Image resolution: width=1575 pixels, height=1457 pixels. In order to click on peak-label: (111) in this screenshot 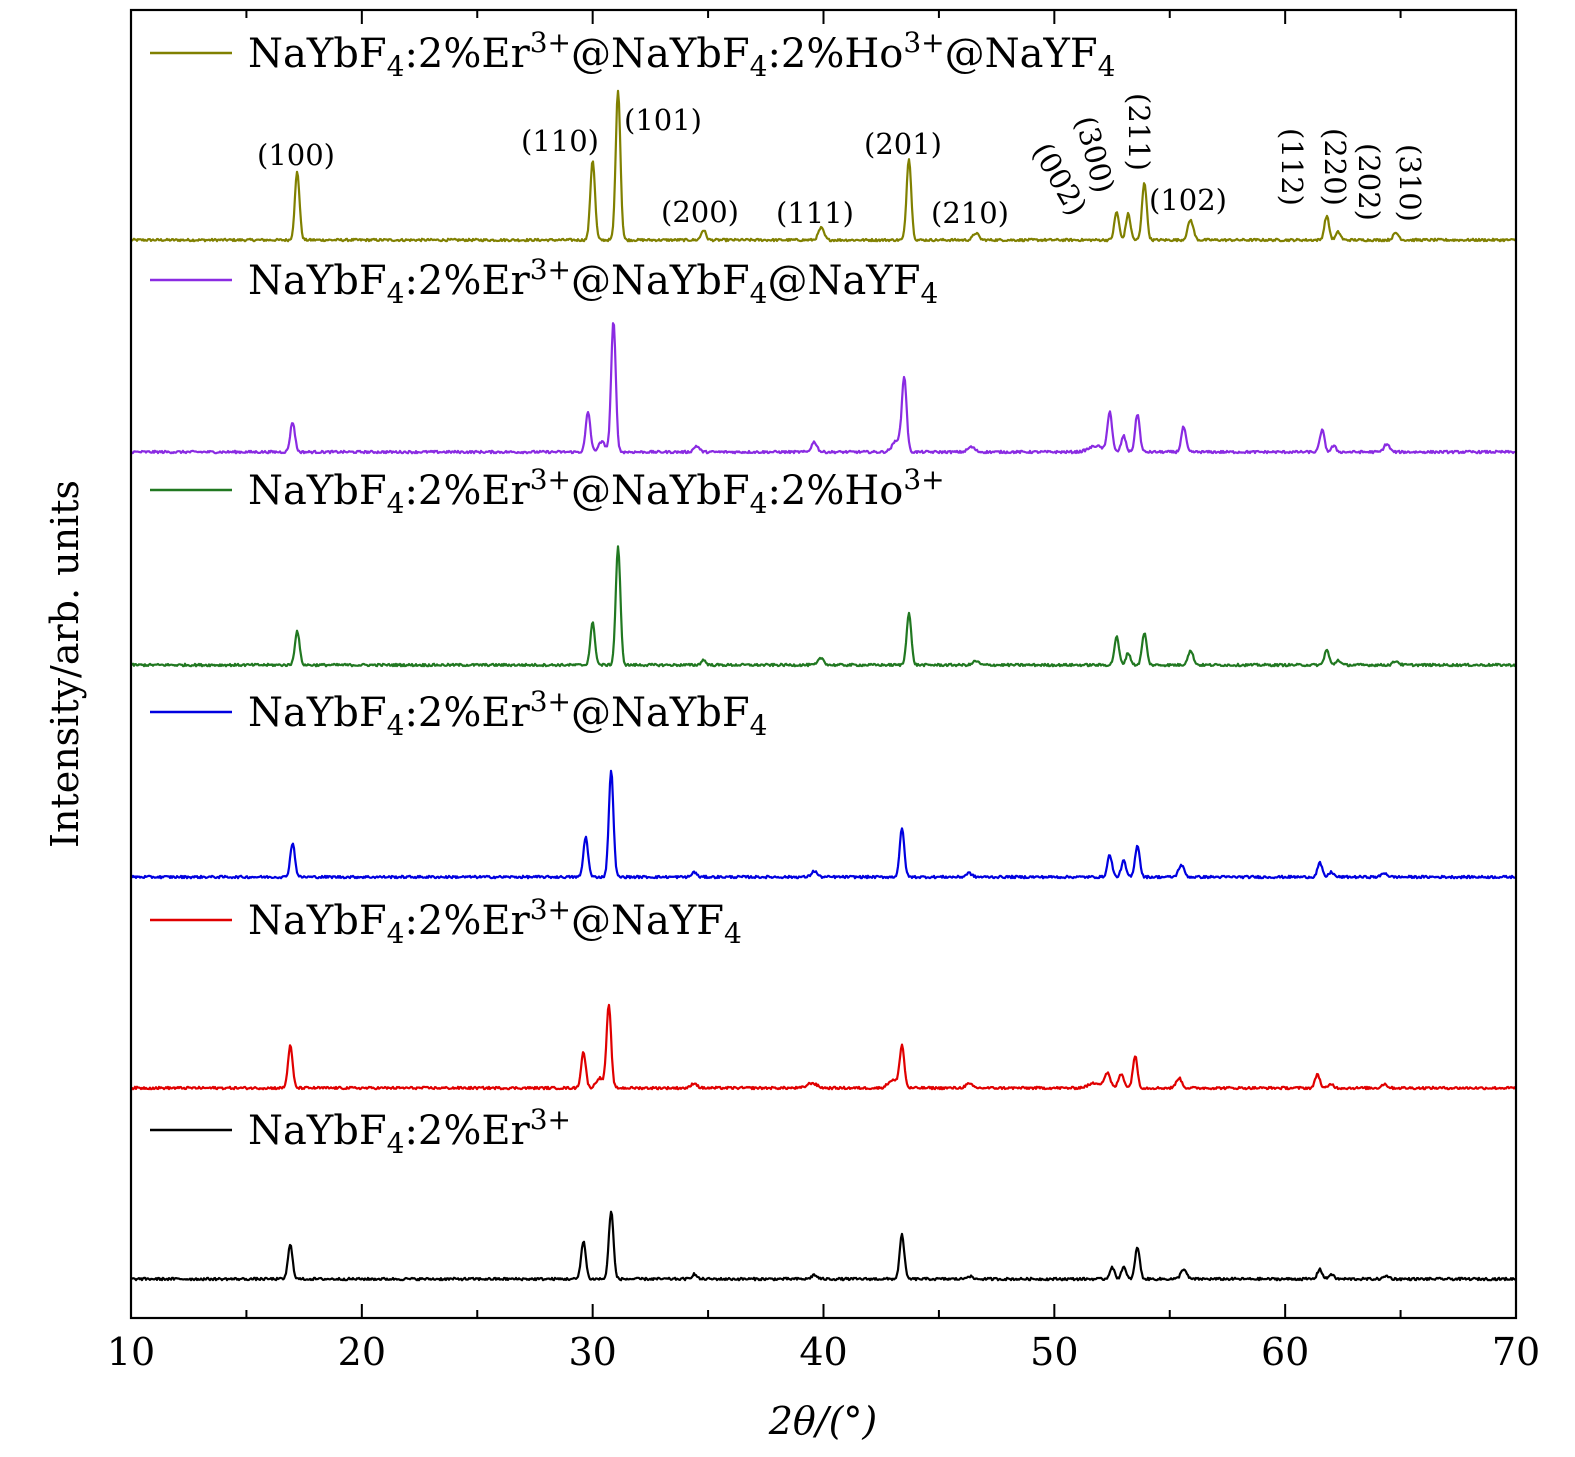, I will do `click(815, 213)`.